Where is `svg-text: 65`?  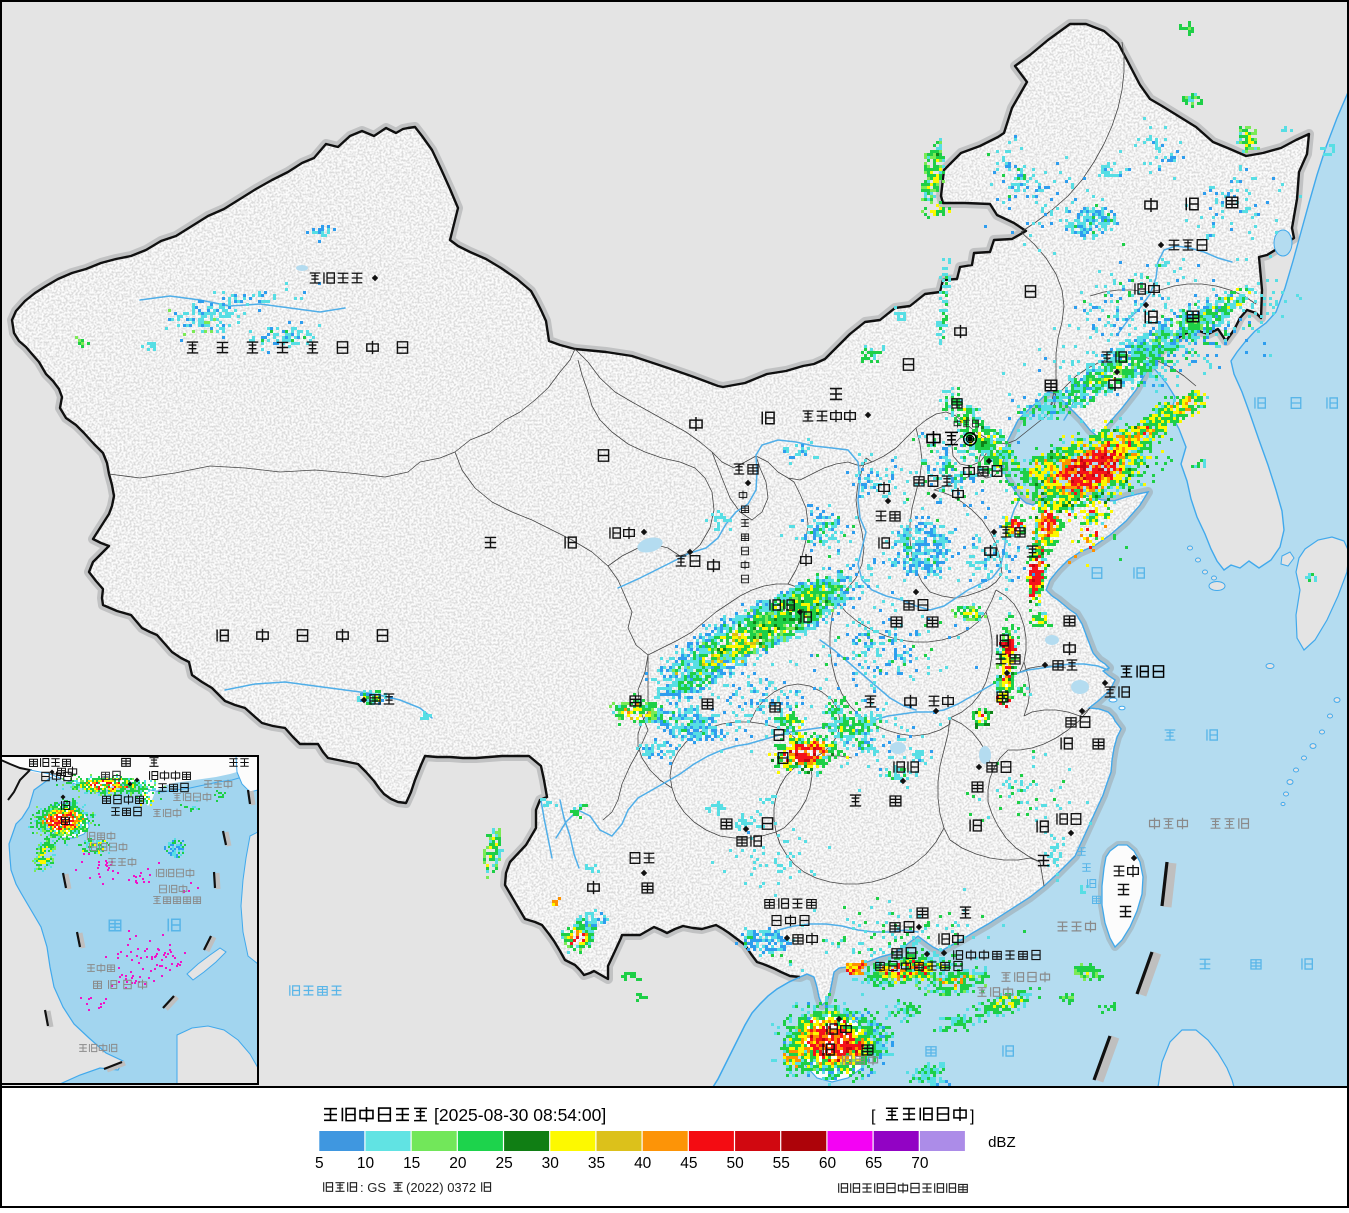
svg-text: 65 is located at coordinates (873, 1163).